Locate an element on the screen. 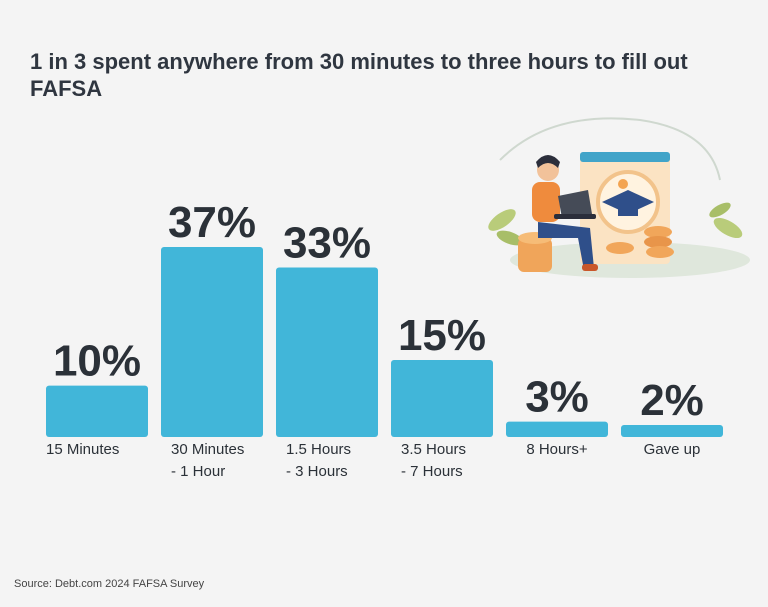  category-label: 8 Hours+ is located at coordinates (557, 449).